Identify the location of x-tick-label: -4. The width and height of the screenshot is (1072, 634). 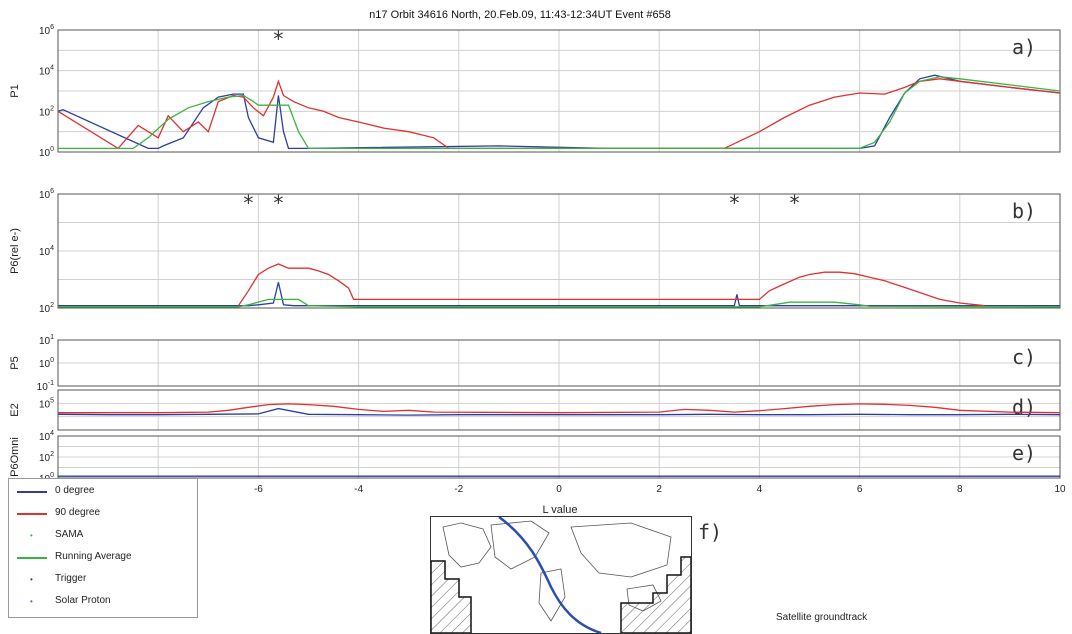
(358, 489).